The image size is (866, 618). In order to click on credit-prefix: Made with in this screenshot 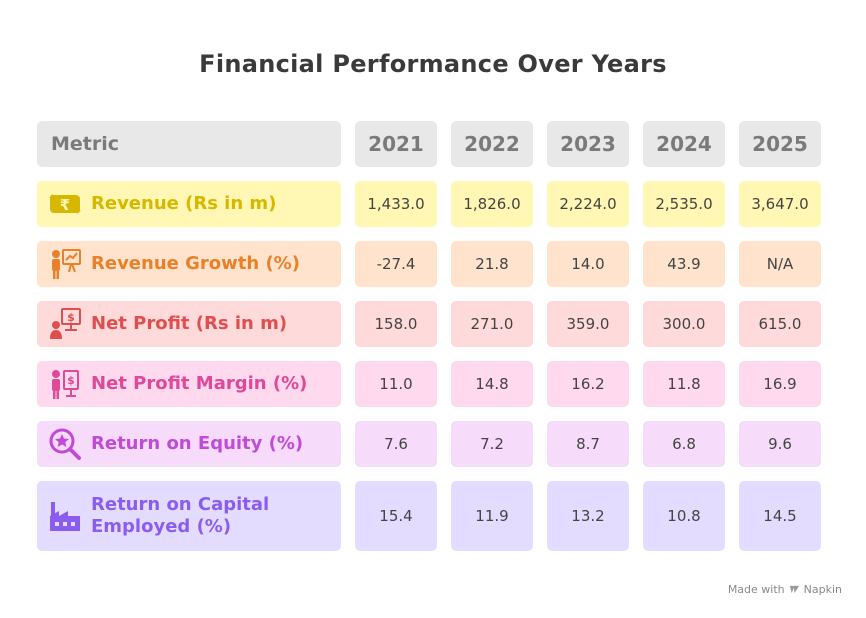, I will do `click(756, 589)`.